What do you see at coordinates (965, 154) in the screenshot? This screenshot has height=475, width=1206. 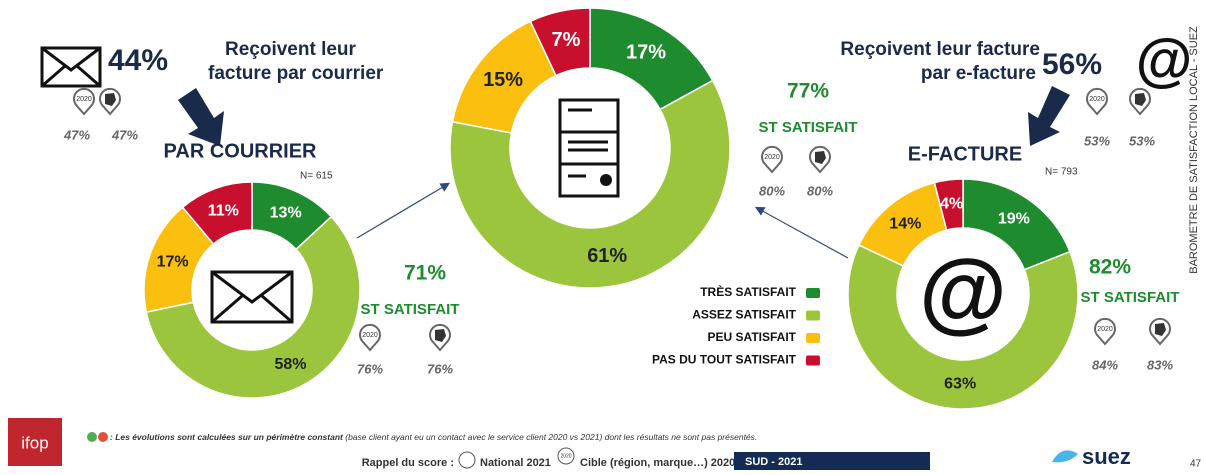 I see `chart-title: E-FACTURE` at bounding box center [965, 154].